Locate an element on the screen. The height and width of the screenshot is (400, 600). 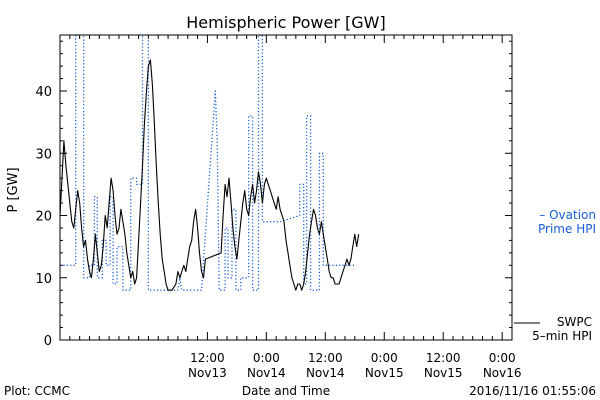
y-tick-label: 10 is located at coordinates (43, 279).